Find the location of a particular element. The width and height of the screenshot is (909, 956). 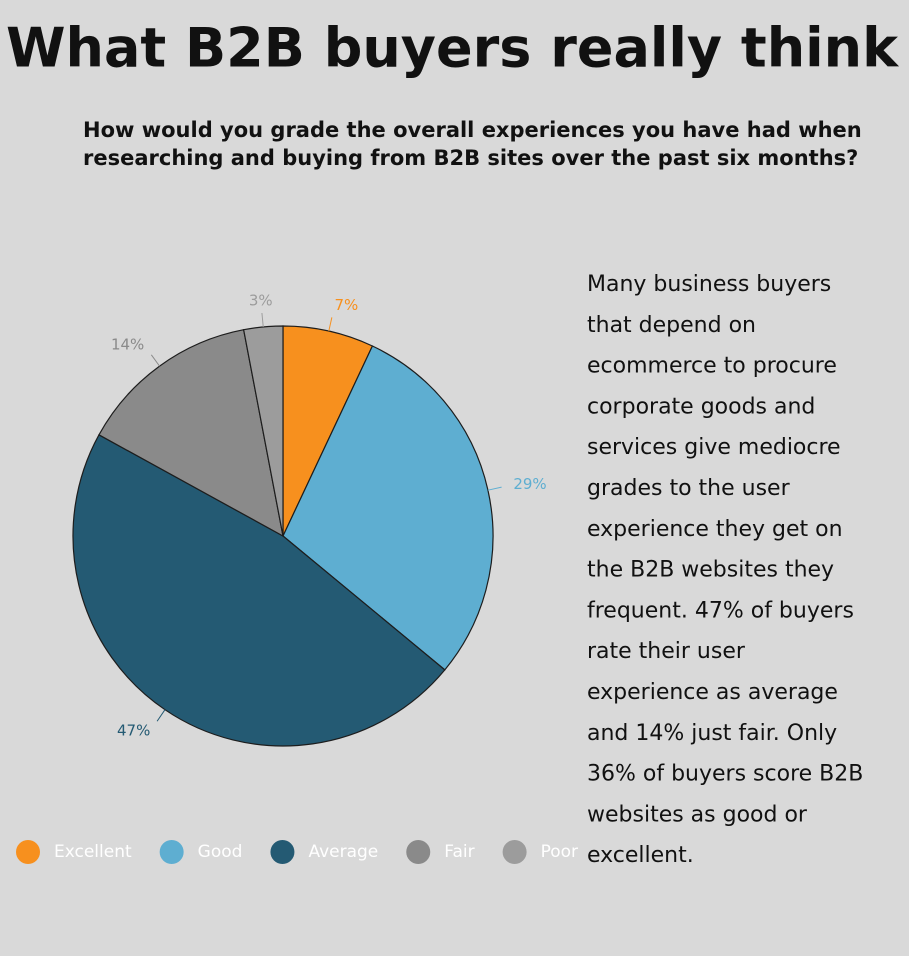

body-text: rate their user is located at coordinates (666, 651).